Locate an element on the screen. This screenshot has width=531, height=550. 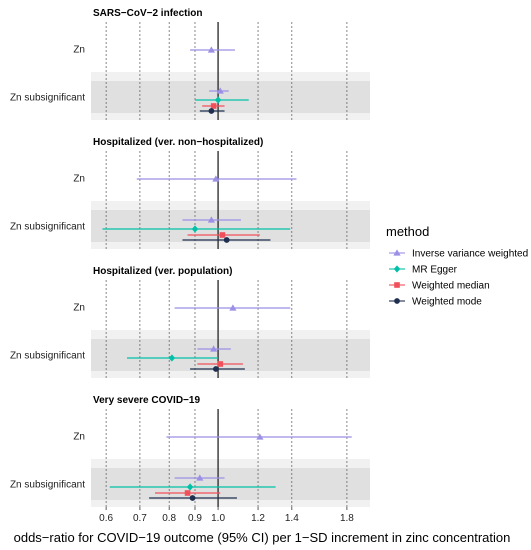
legend-label: Inverse variance weighted is located at coordinates (470, 254).